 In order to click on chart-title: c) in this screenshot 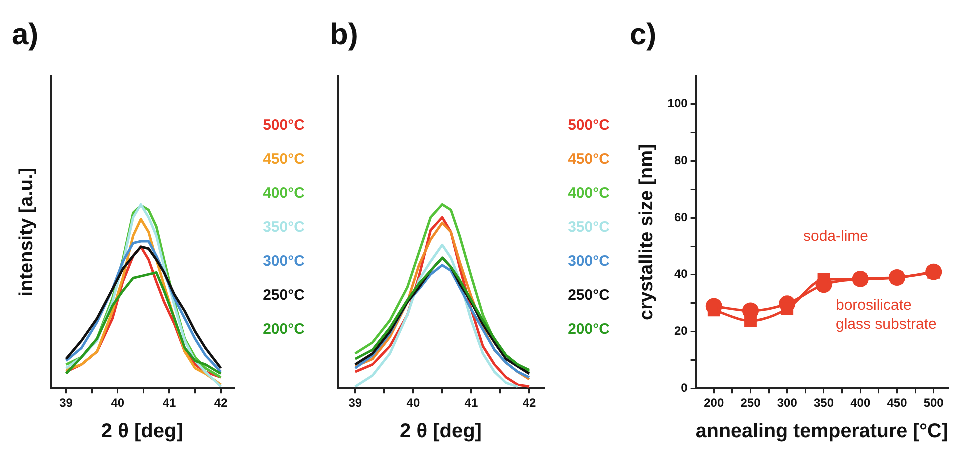, I will do `click(643, 35)`.